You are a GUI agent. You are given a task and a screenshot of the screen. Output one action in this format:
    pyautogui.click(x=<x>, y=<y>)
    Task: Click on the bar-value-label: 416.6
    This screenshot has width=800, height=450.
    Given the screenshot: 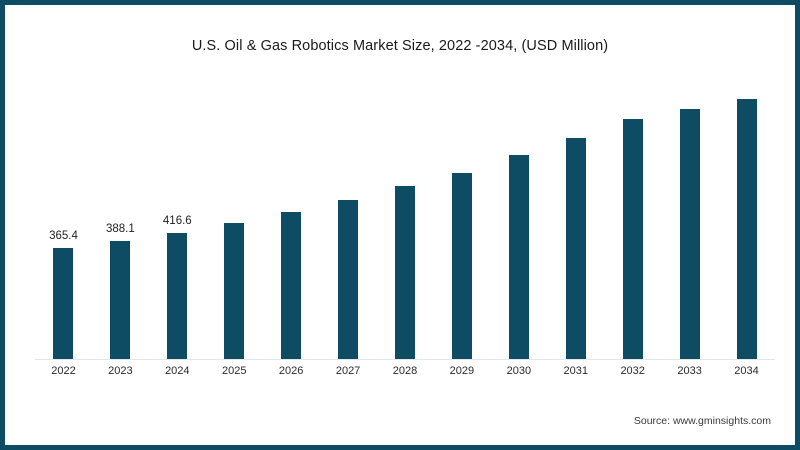 What is the action you would take?
    pyautogui.click(x=177, y=220)
    